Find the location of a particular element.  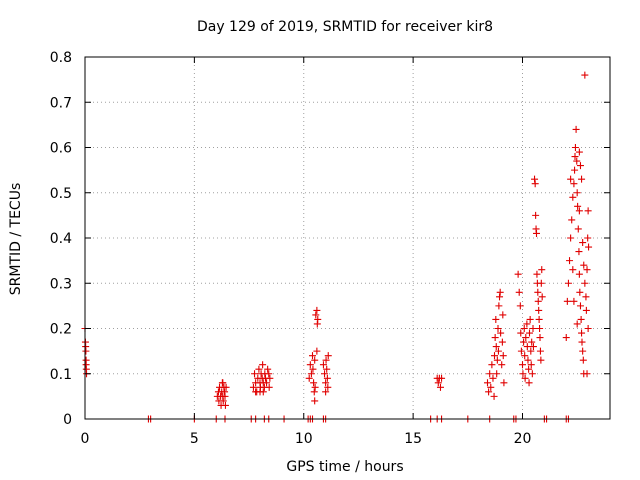

x-tick-label: 0 is located at coordinates (85, 439).